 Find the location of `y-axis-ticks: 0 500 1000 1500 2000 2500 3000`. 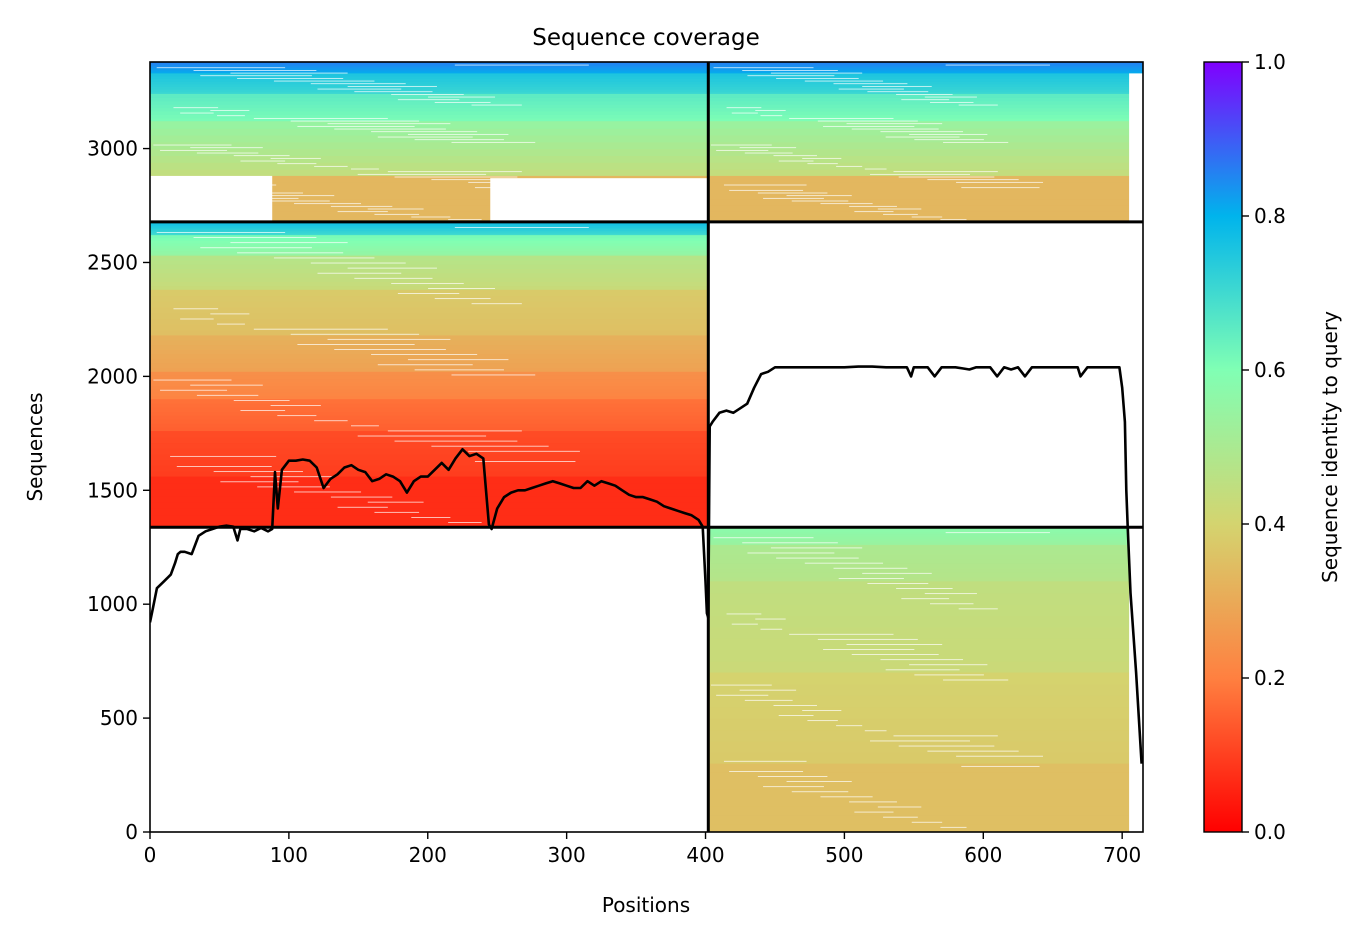

y-axis-ticks: 0 500 1000 1500 2000 2500 3000 is located at coordinates (118, 490).